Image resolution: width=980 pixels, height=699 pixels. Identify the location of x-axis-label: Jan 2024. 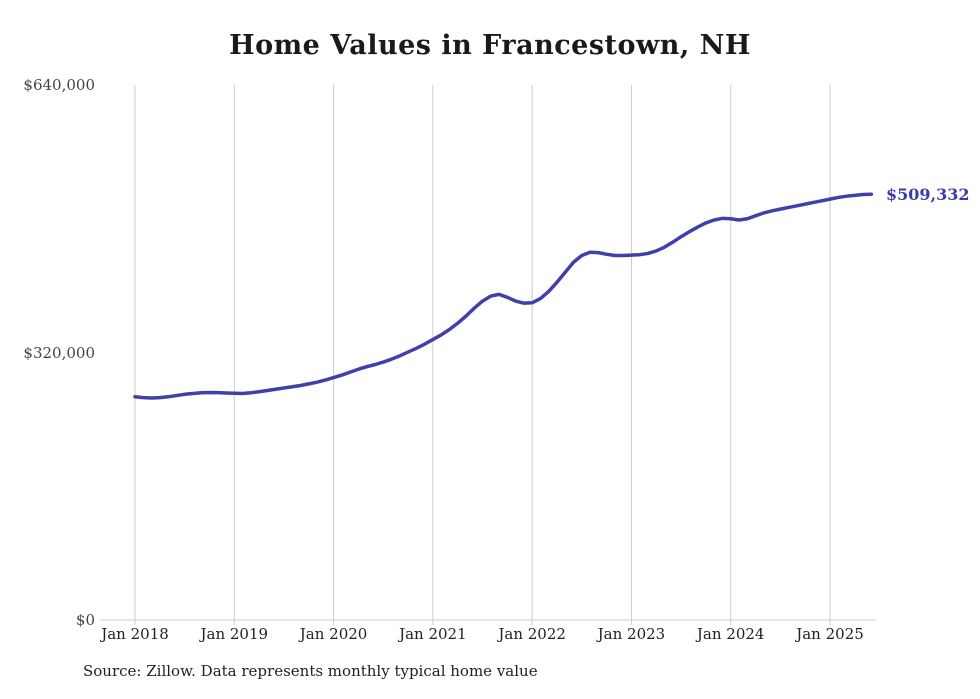
(730, 634).